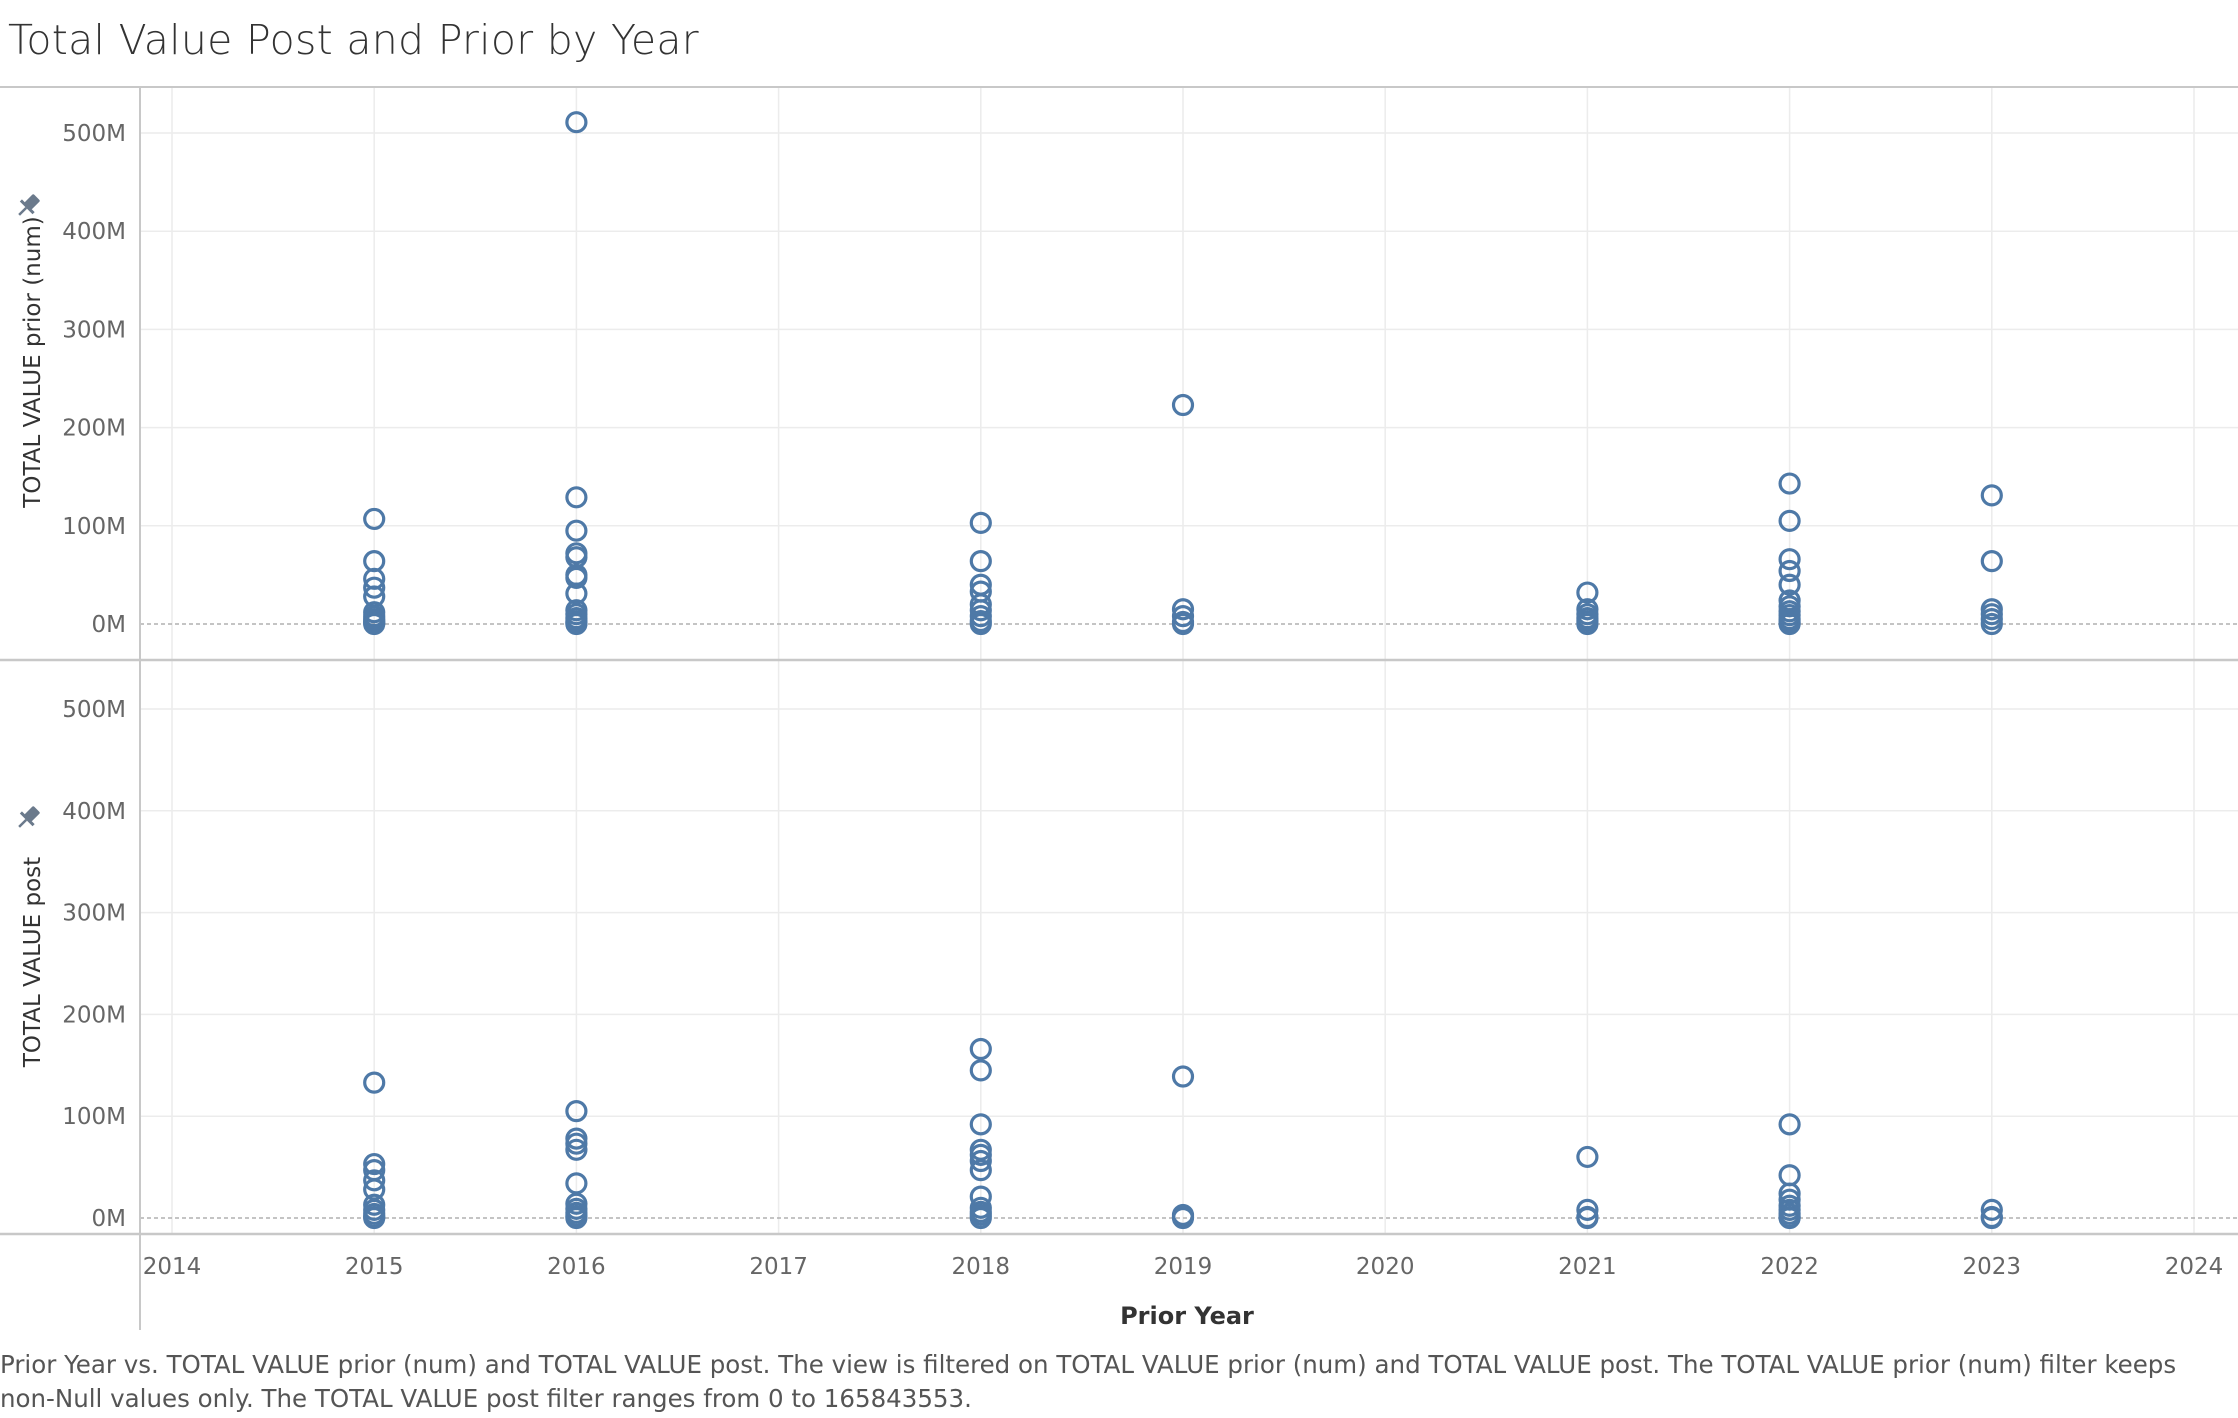 Image resolution: width=2238 pixels, height=1418 pixels. What do you see at coordinates (2194, 1267) in the screenshot?
I see `x-tick-label: 2024` at bounding box center [2194, 1267].